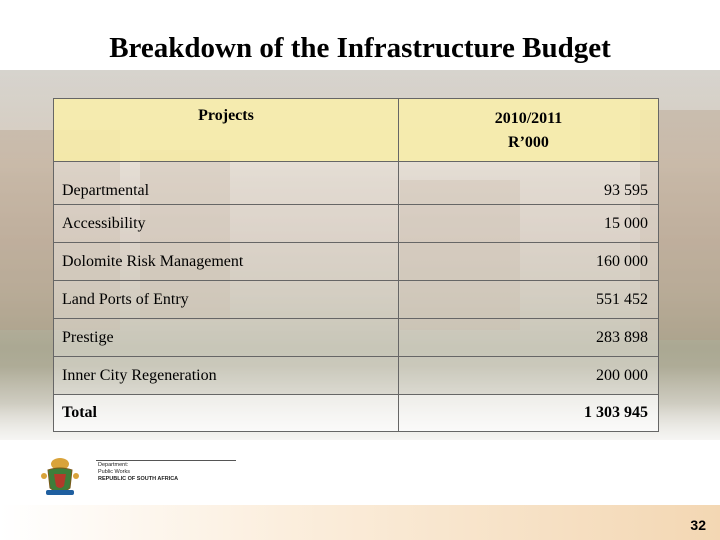 The height and width of the screenshot is (540, 720). What do you see at coordinates (528, 413) in the screenshot?
I see `total-amount: 1 303 945` at bounding box center [528, 413].